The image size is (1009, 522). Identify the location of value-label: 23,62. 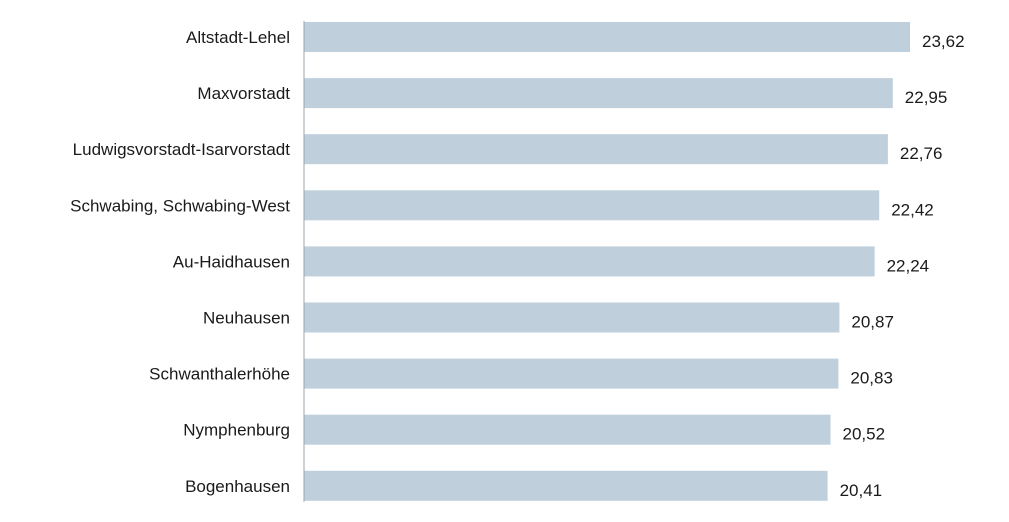
(943, 41).